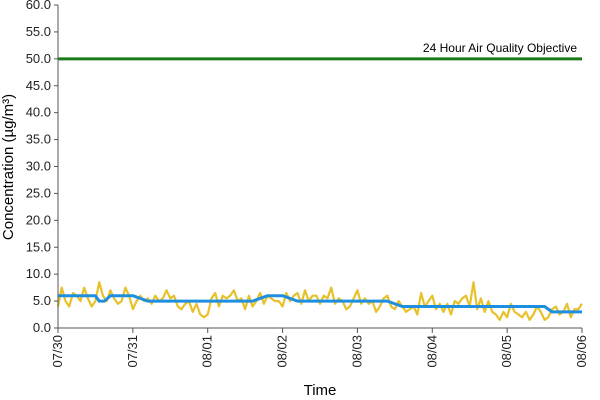 The height and width of the screenshot is (400, 600). Describe the element at coordinates (38, 273) in the screenshot. I see `y-tick-label: 10.0` at that location.